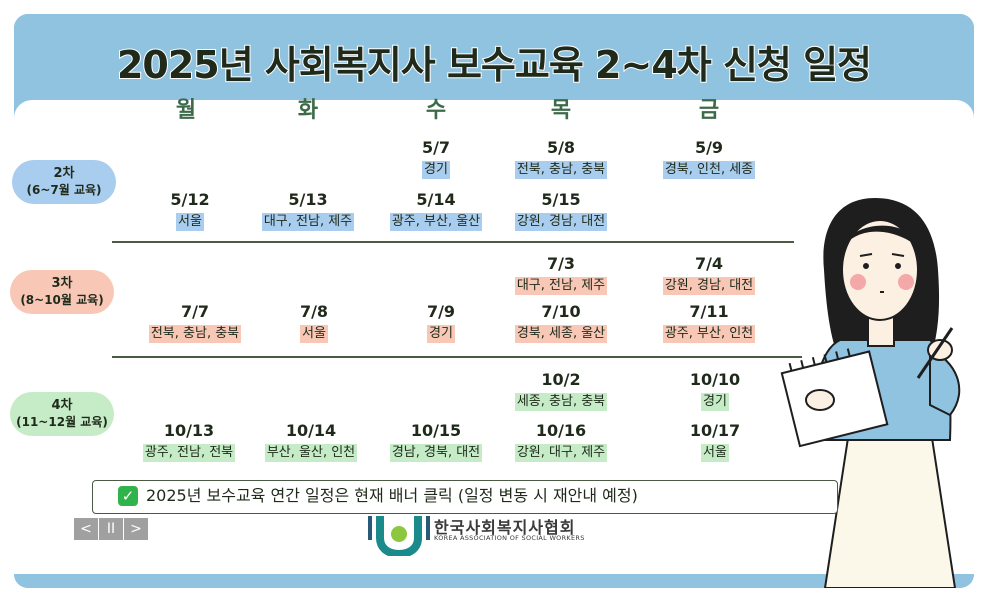 Image resolution: width=984 pixels, height=598 pixels. What do you see at coordinates (709, 263) in the screenshot?
I see `cell-date: 7/4` at bounding box center [709, 263].